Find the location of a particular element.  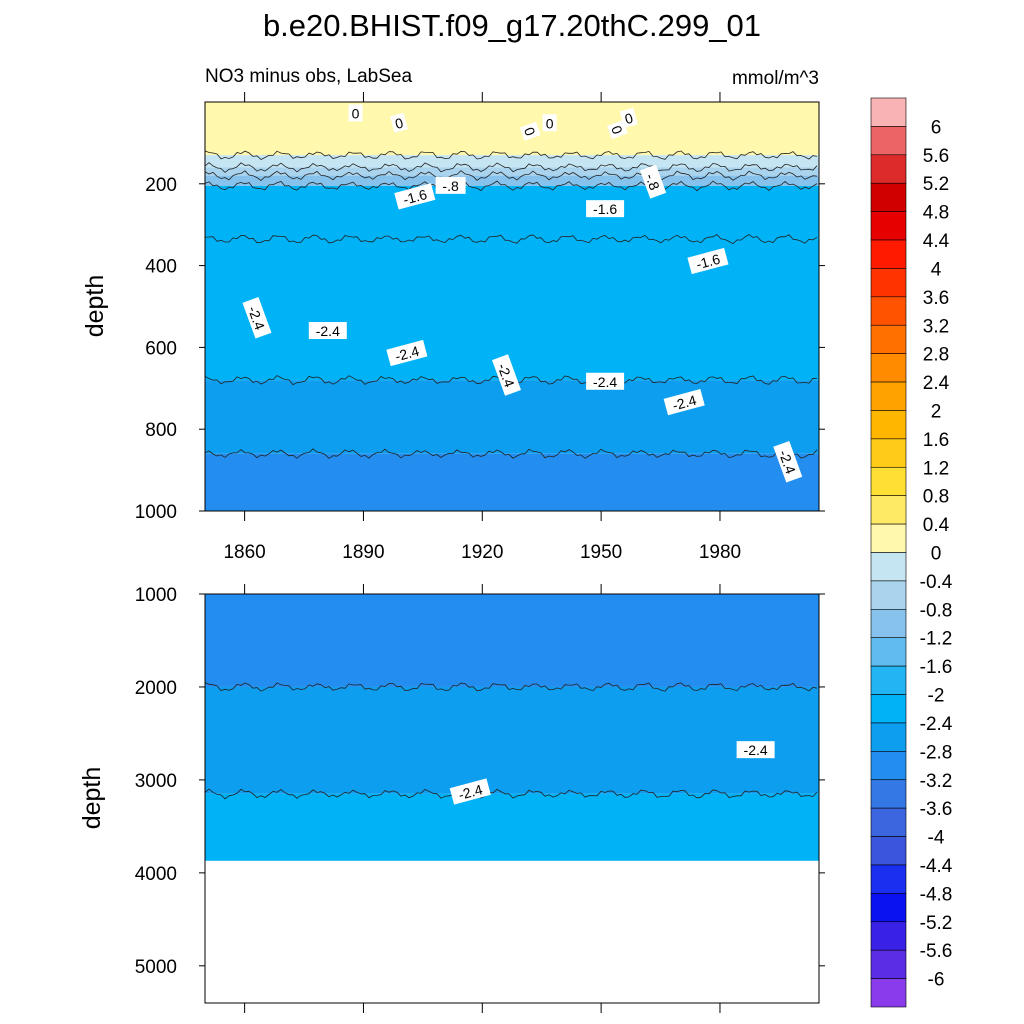

colorbar-label: 1.6 is located at coordinates (936, 440).